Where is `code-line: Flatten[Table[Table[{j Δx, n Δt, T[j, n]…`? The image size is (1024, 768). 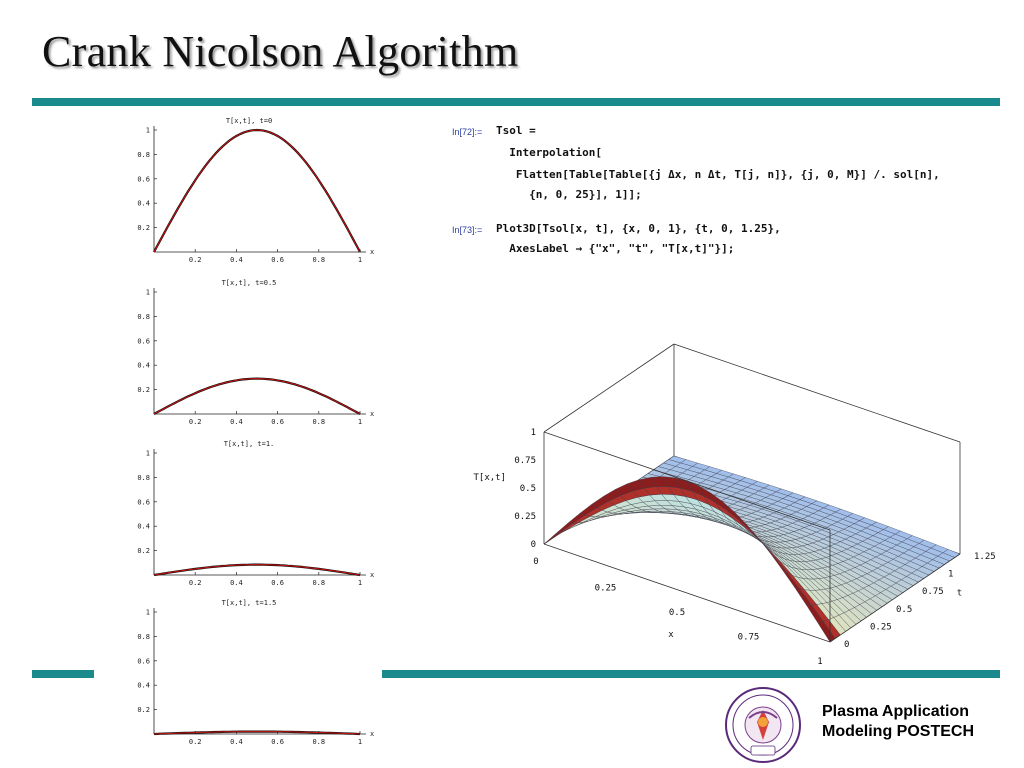 code-line: Flatten[Table[Table[{j Δx, n Δt, T[j, n]… is located at coordinates (718, 174).